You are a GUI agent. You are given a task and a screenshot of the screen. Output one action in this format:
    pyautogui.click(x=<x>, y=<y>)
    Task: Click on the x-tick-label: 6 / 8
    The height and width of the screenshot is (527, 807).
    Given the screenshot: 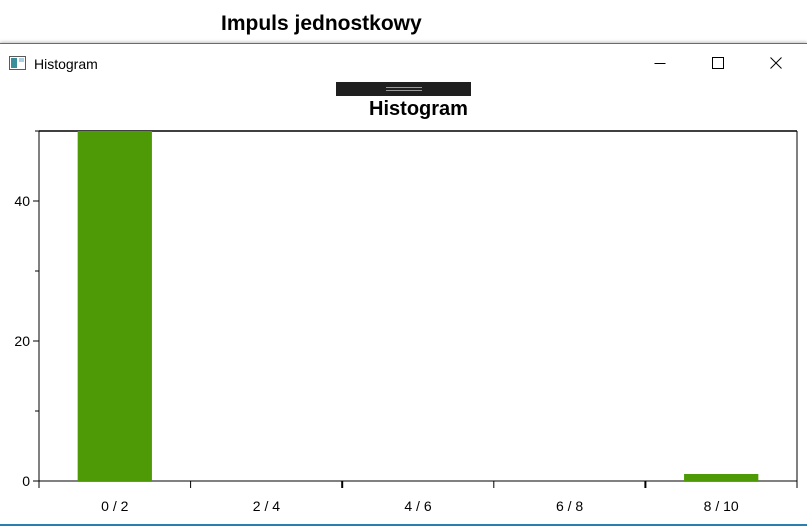 What is the action you would take?
    pyautogui.click(x=569, y=506)
    